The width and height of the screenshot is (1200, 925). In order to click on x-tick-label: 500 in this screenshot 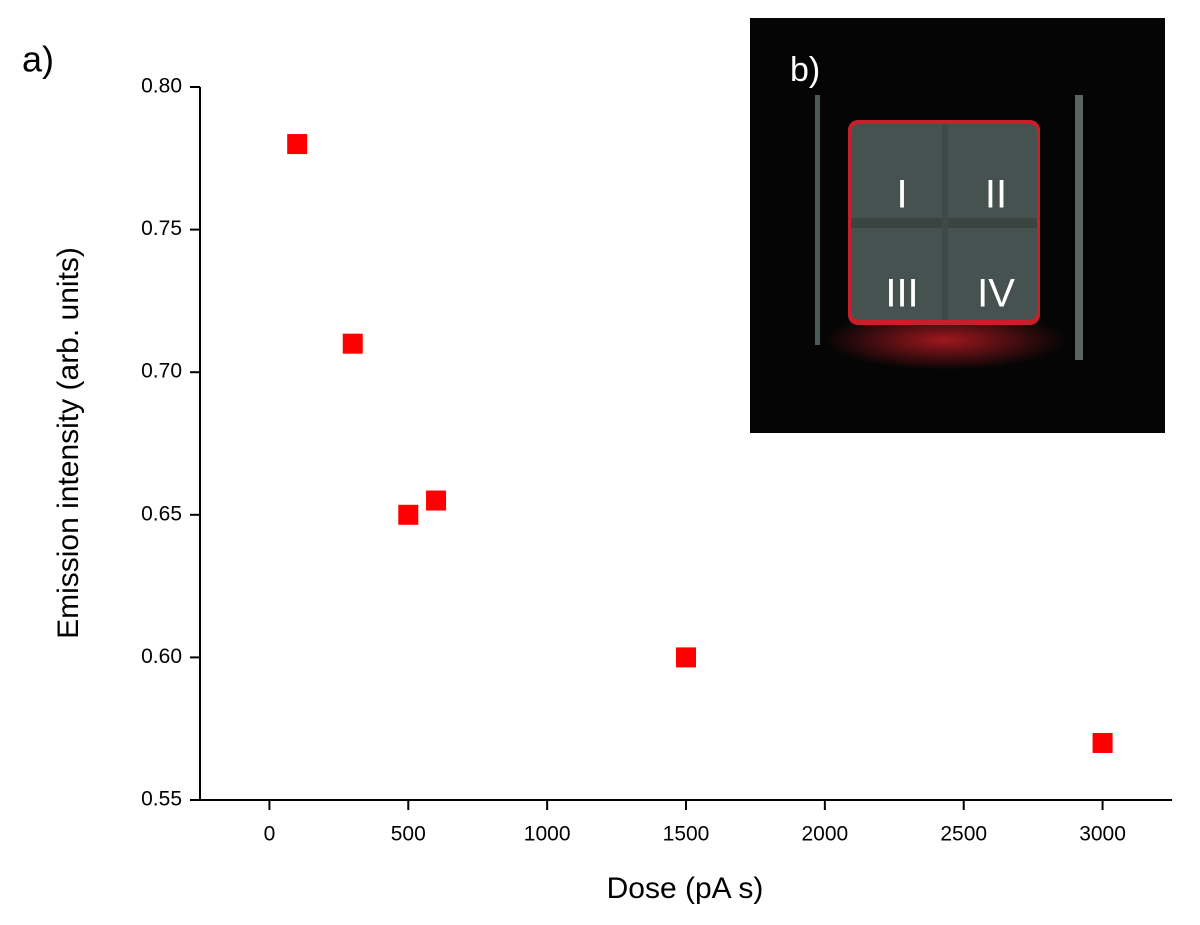, I will do `click(408, 834)`.